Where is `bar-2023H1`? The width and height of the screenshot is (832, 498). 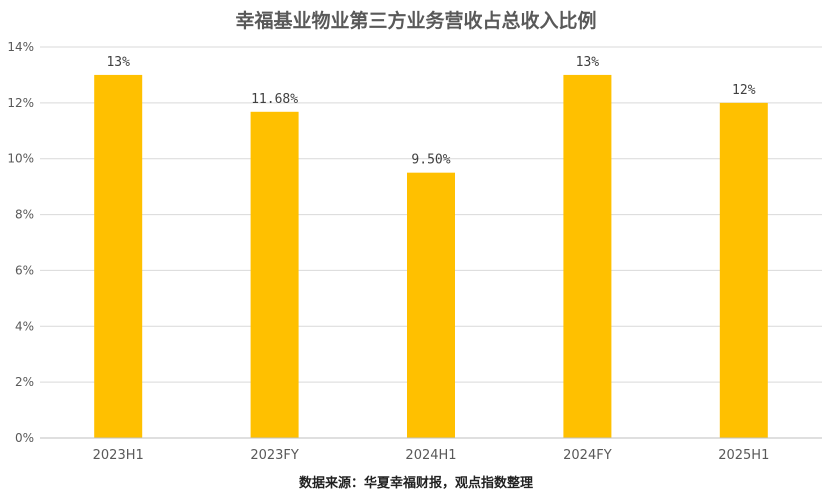
bar-2023H1 is located at coordinates (118, 256).